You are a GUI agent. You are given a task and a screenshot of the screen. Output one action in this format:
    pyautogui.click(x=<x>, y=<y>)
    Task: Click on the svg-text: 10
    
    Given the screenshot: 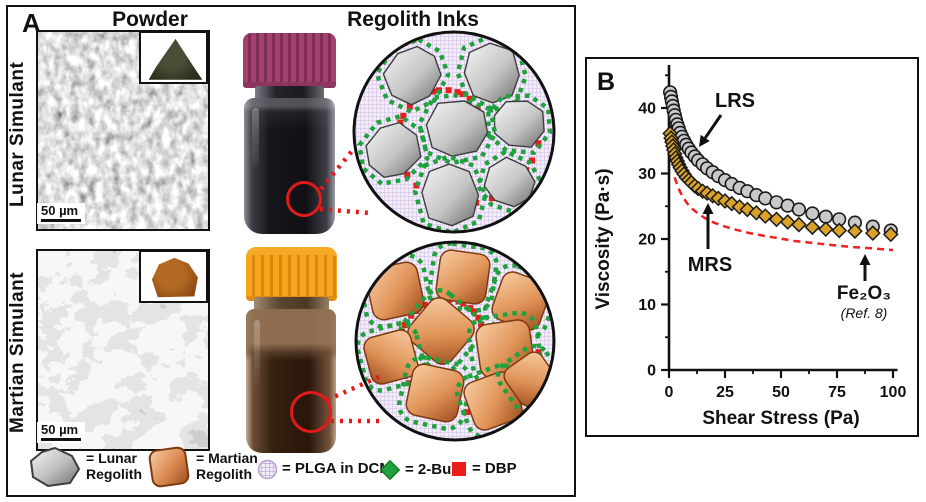 What is the action you would take?
    pyautogui.click(x=647, y=305)
    